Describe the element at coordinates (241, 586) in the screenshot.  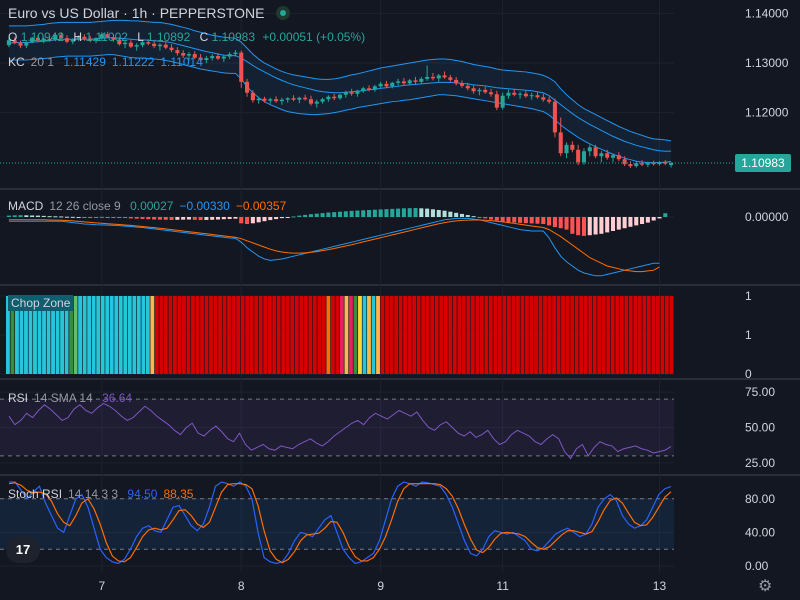
I see `time-axis-label: 8` at that location.